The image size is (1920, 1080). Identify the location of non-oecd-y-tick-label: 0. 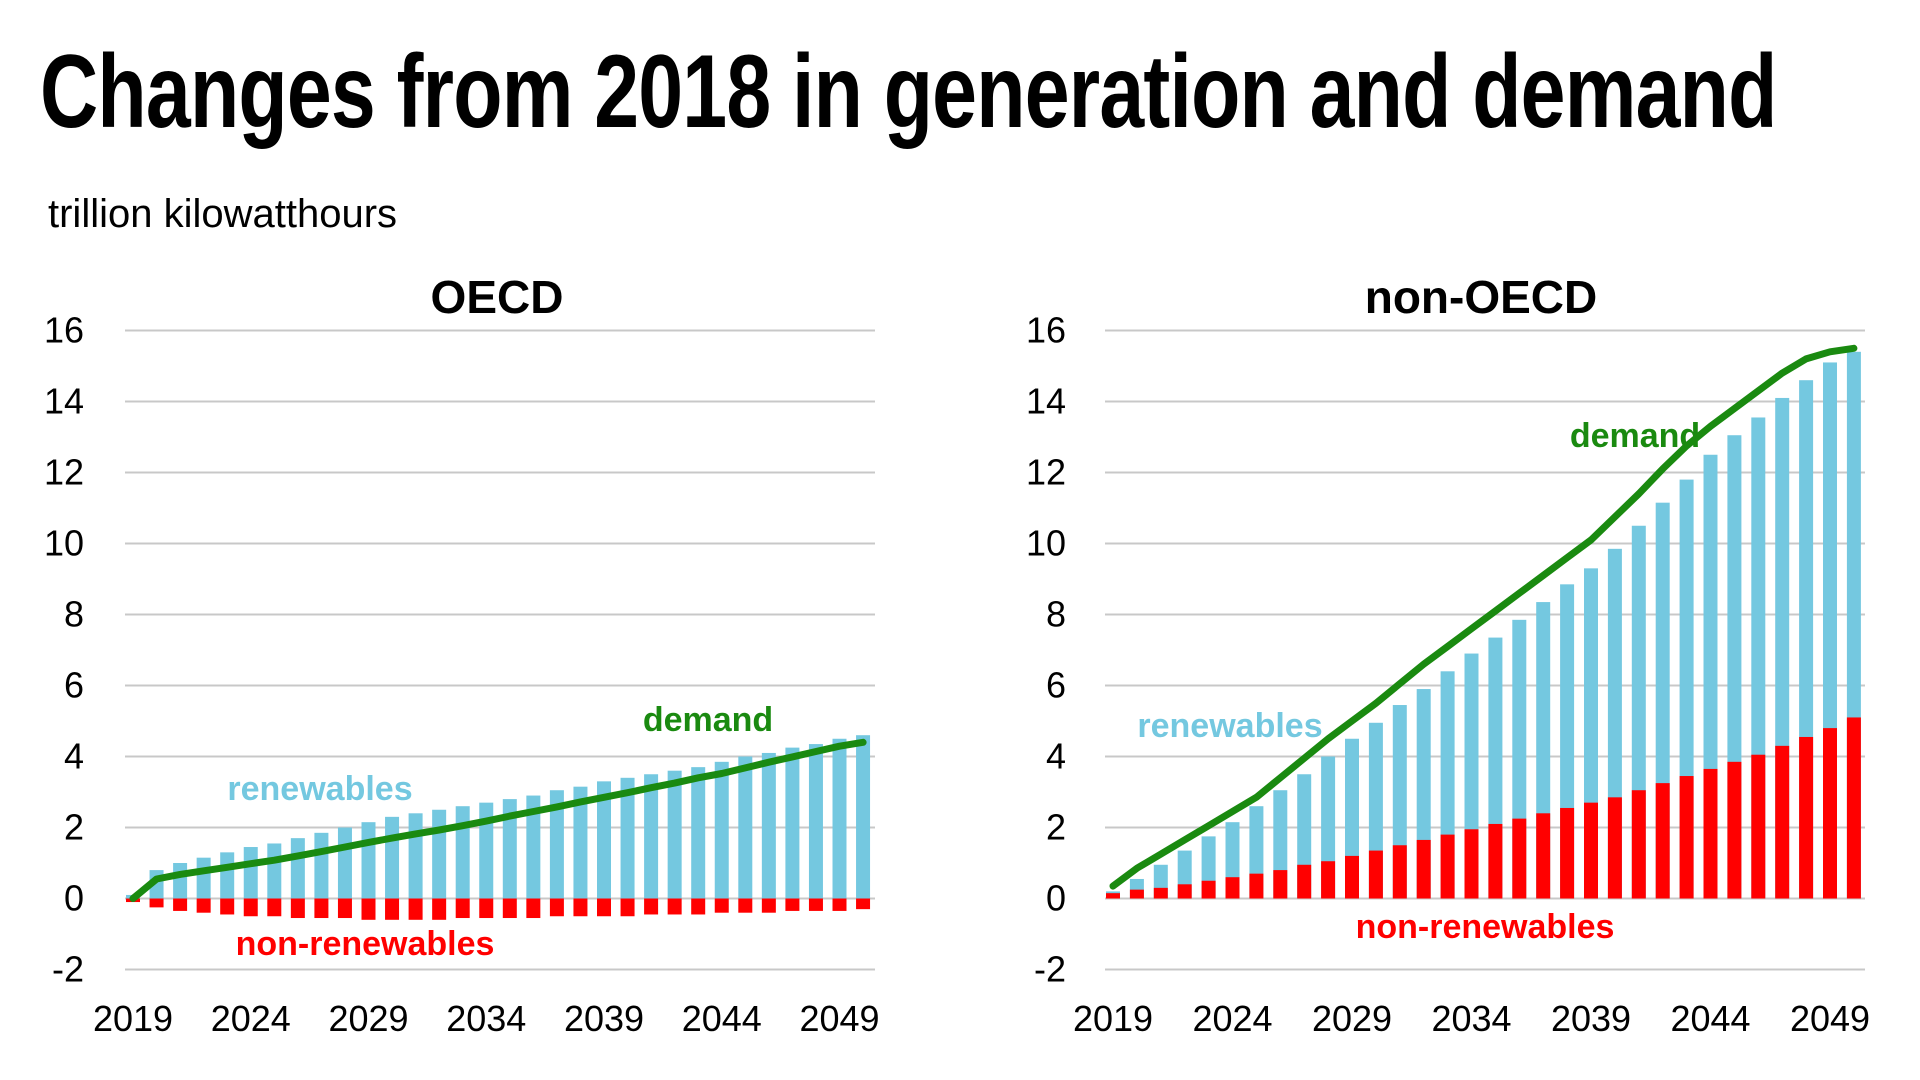
(1056, 898).